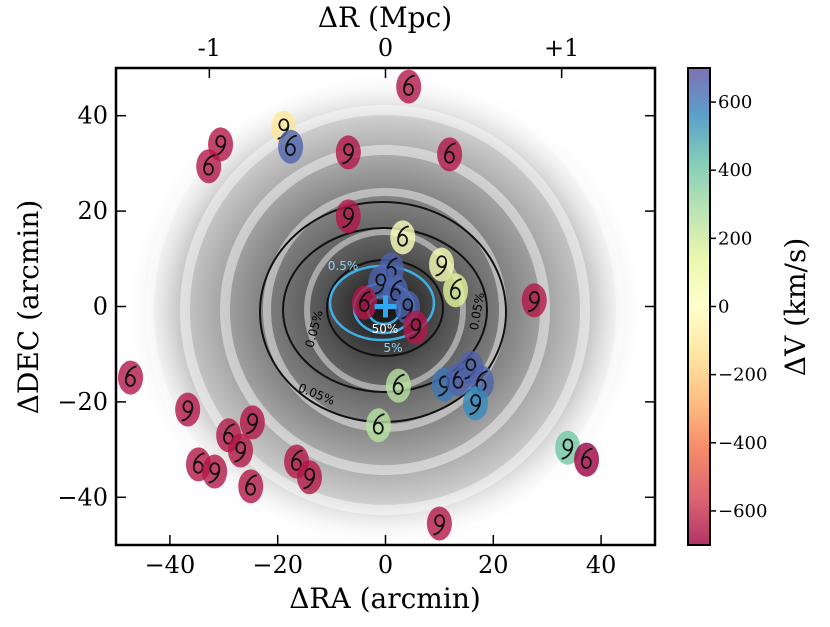  Describe the element at coordinates (385, 598) in the screenshot. I see `x-axis-label: ΔRA (arcmin)` at that location.